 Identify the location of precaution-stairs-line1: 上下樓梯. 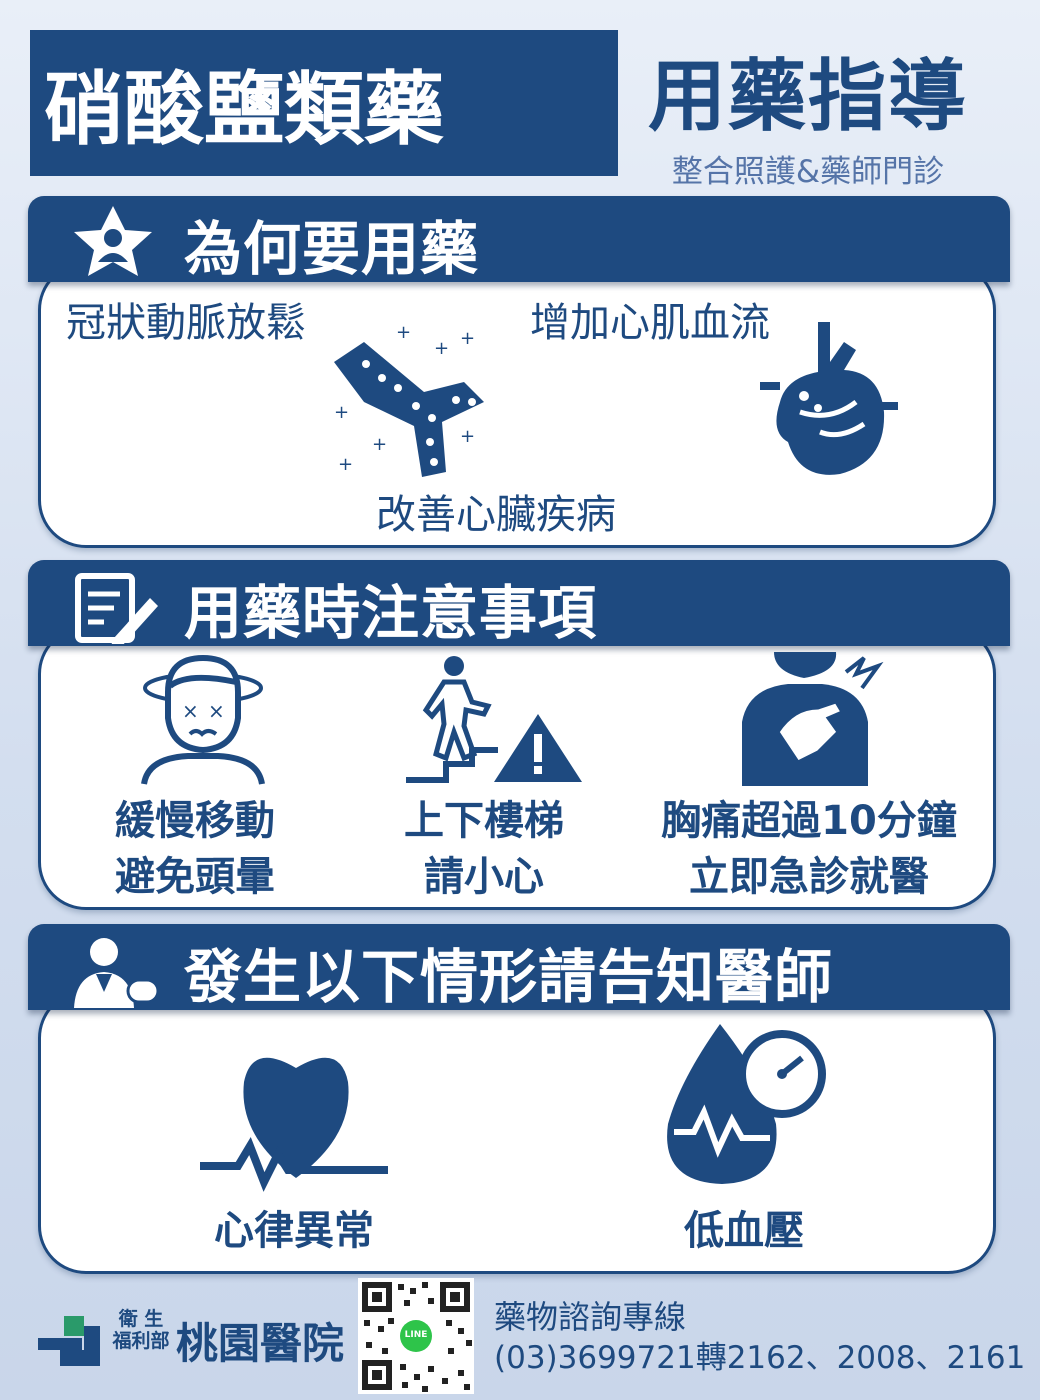
(484, 821).